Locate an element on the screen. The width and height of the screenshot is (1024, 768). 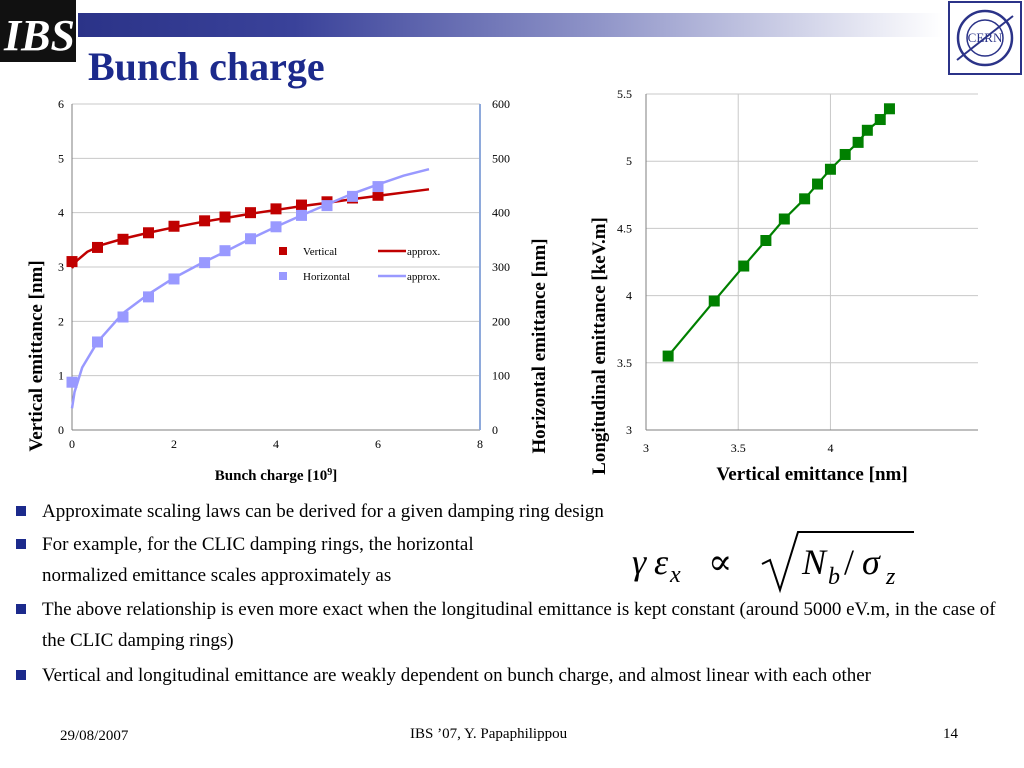
formula-sub-z: z is located at coordinates (890, 577).